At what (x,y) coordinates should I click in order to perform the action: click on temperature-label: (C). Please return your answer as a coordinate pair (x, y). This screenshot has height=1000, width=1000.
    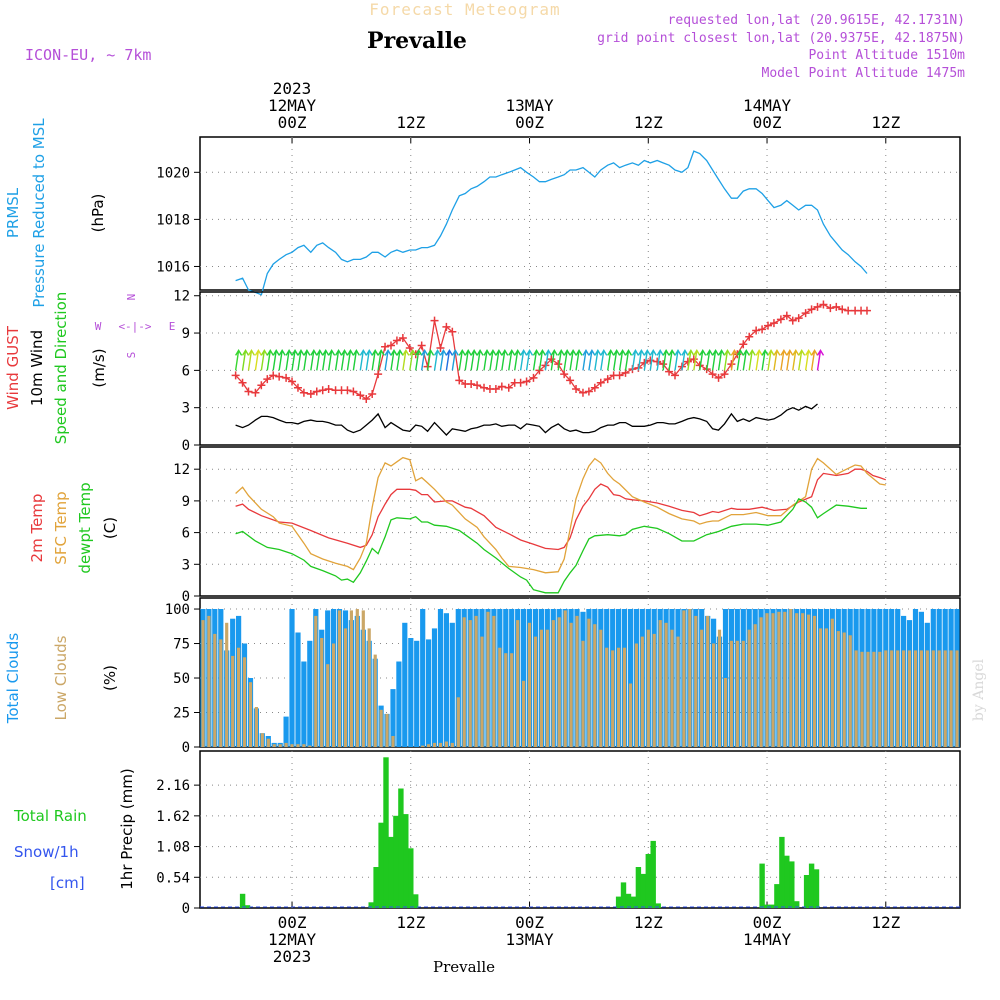
    Looking at the image, I should click on (110, 528).